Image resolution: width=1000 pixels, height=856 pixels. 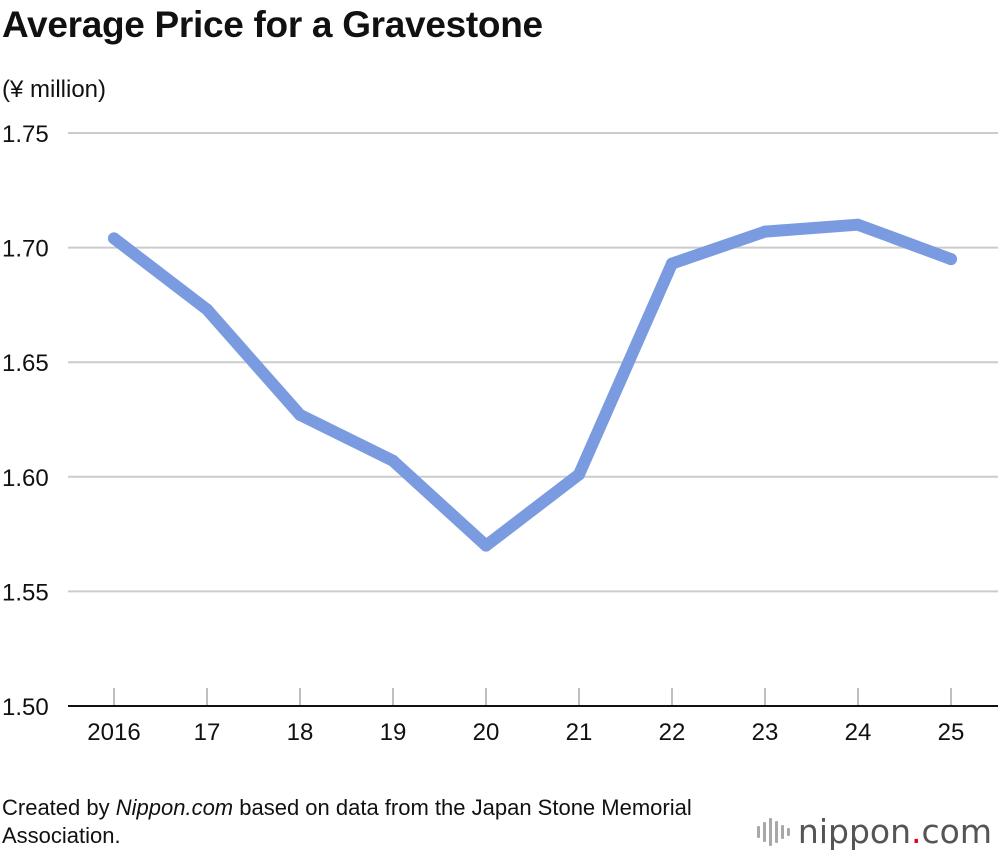 I want to click on x-axis-ticks: 2016 17 18 19 20 21 22 23 24 25, so click(x=525, y=717).